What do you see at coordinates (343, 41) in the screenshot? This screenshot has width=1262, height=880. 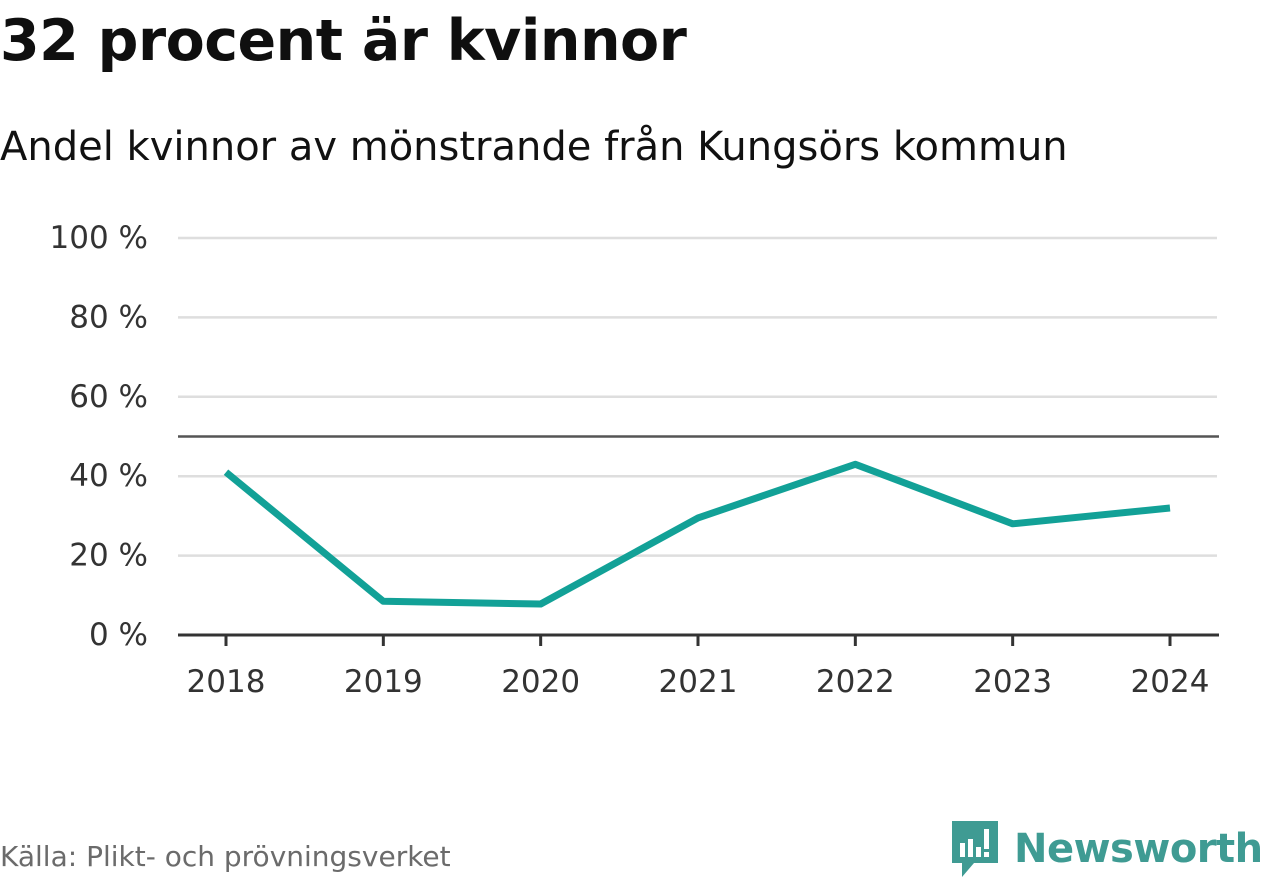 I see `chart-title: 32 procent är kvinnor` at bounding box center [343, 41].